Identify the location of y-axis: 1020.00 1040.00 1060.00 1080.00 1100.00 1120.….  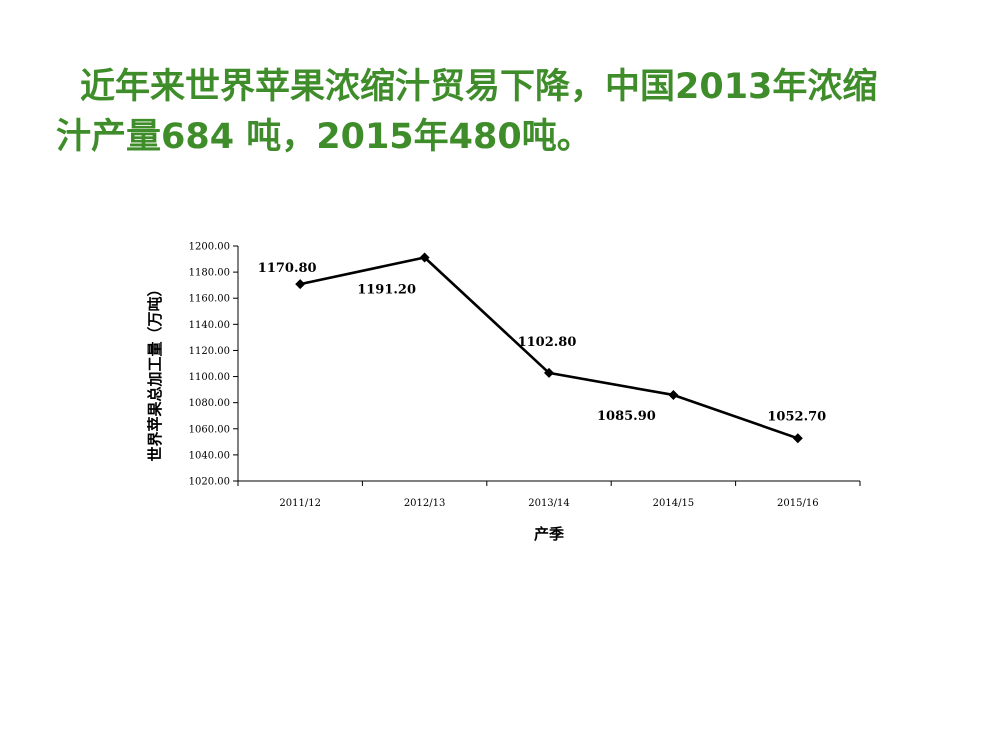
(214, 365).